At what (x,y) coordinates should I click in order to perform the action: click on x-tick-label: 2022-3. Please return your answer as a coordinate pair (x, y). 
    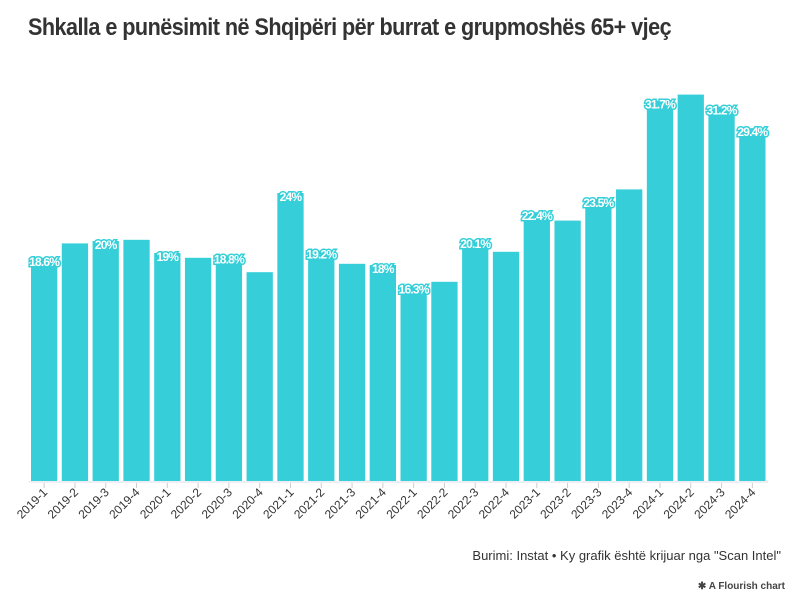
    Looking at the image, I should click on (463, 503).